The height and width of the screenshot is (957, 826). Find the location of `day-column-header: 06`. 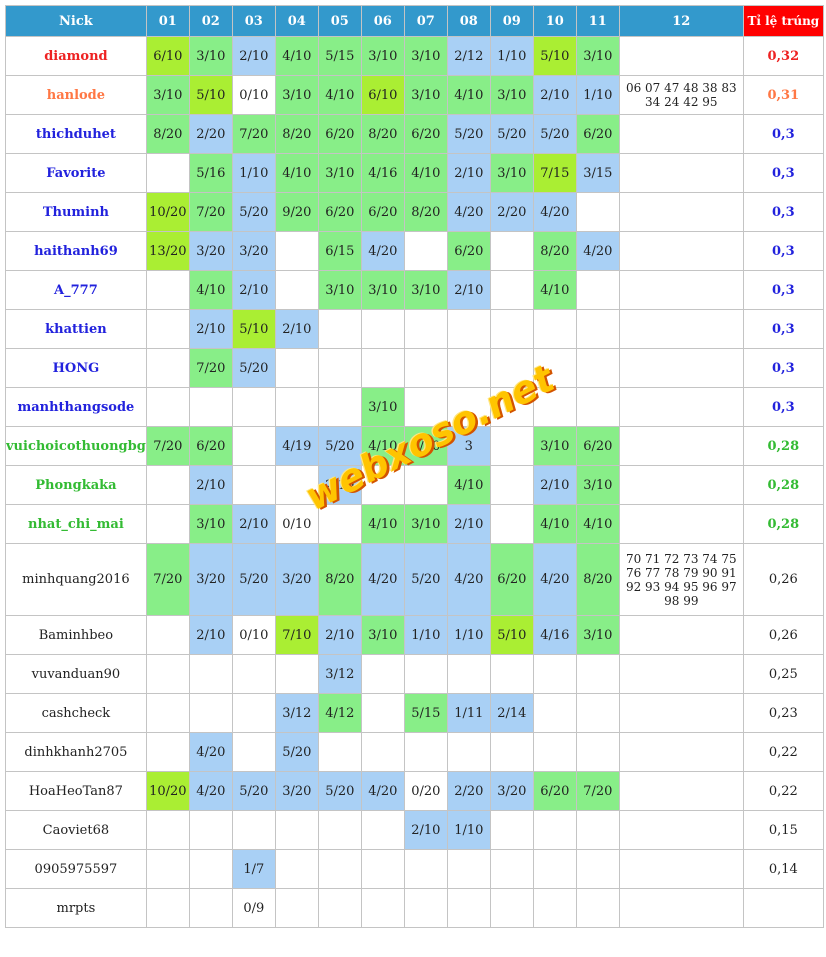

day-column-header: 06 is located at coordinates (382, 21).